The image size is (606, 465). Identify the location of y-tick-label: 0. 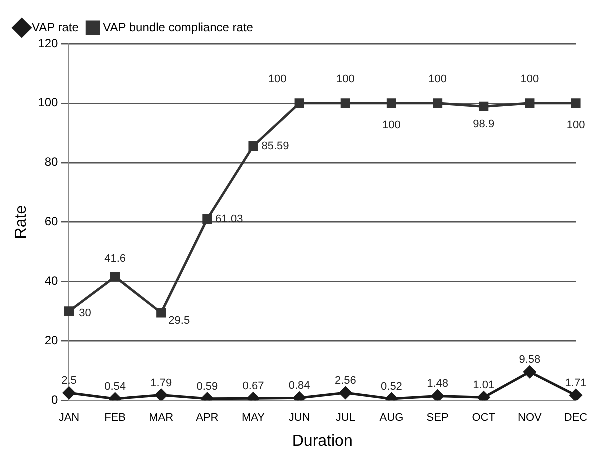
(55, 399).